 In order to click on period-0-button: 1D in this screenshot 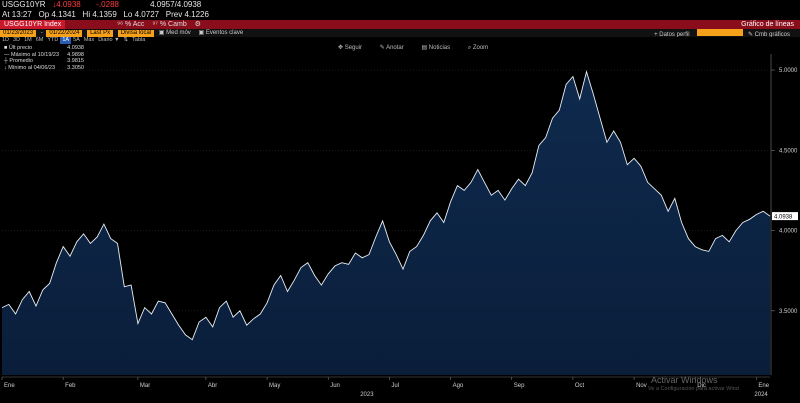, I will do `click(6, 40)`.